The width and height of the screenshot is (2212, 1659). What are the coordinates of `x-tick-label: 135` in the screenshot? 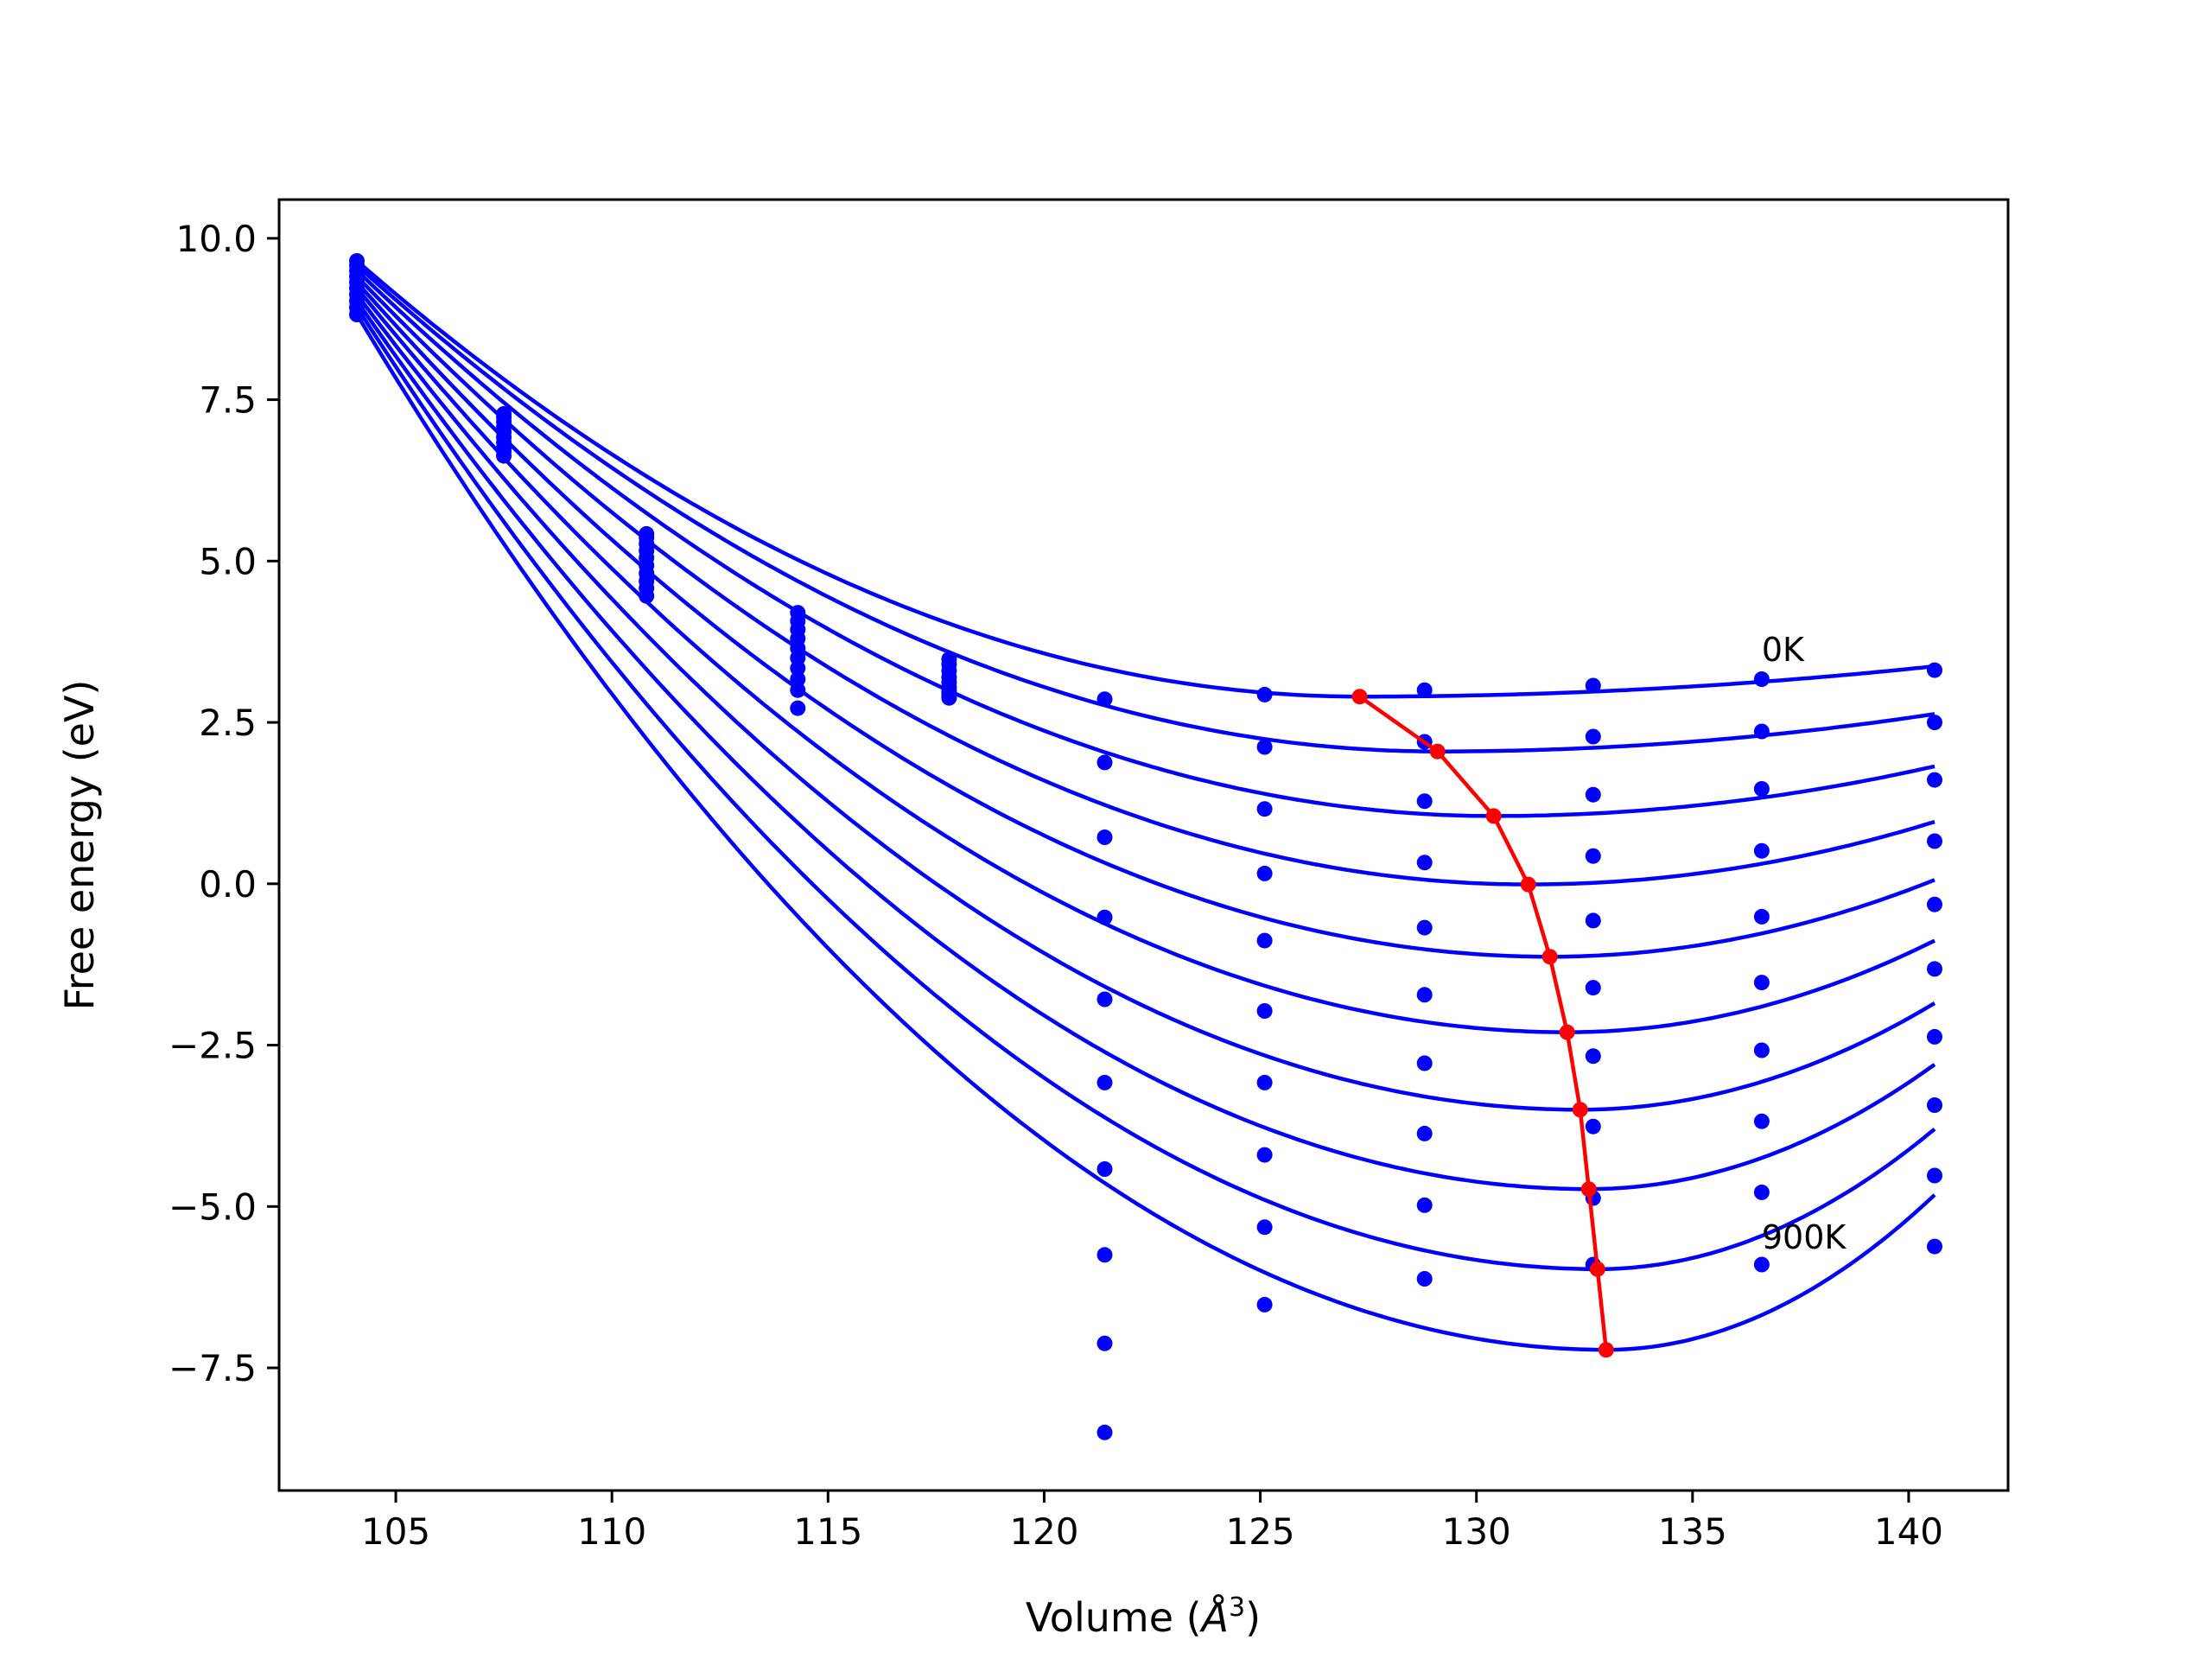 It's located at (1692, 1531).